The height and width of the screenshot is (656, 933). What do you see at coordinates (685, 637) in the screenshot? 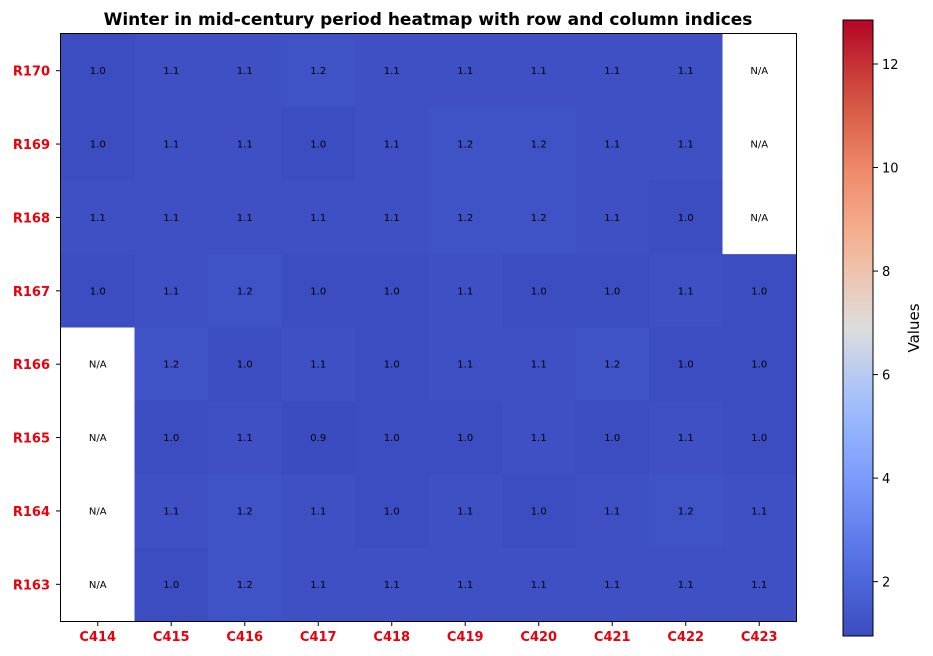
I see `column-label: C422` at bounding box center [685, 637].